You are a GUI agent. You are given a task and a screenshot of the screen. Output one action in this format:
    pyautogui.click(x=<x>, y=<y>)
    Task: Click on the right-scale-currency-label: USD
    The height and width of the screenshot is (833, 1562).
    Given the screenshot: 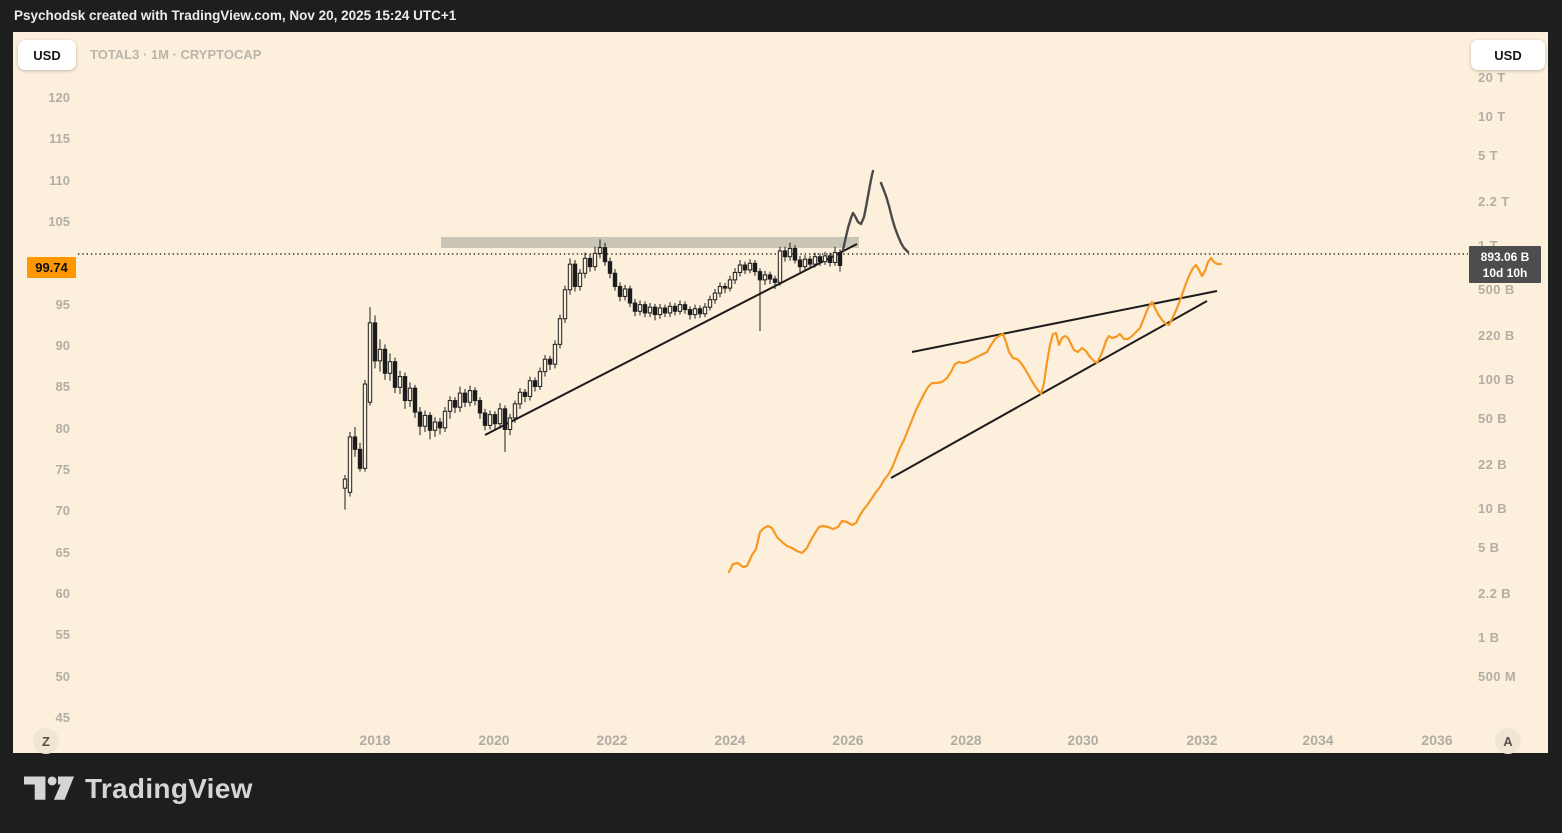 What is the action you would take?
    pyautogui.click(x=1508, y=55)
    